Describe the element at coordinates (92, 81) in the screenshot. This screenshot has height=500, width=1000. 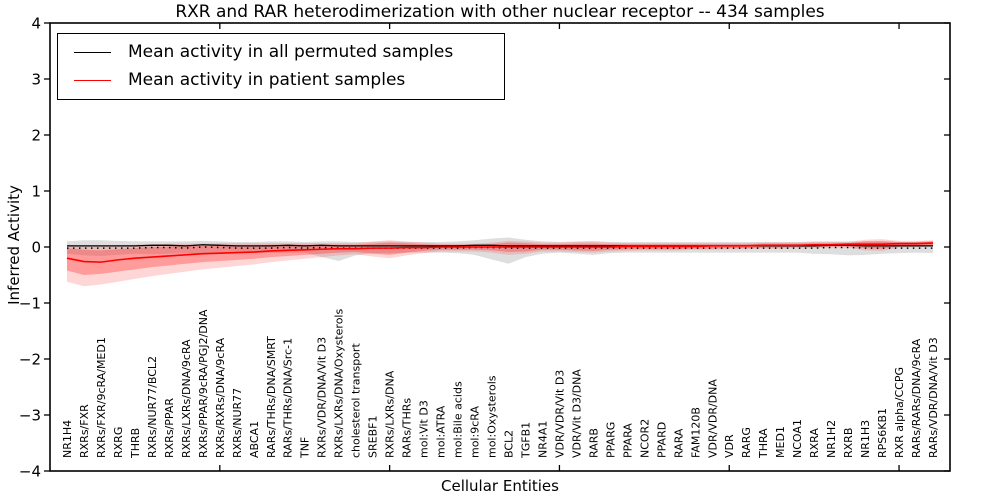
I see `patient-line-swatch` at that location.